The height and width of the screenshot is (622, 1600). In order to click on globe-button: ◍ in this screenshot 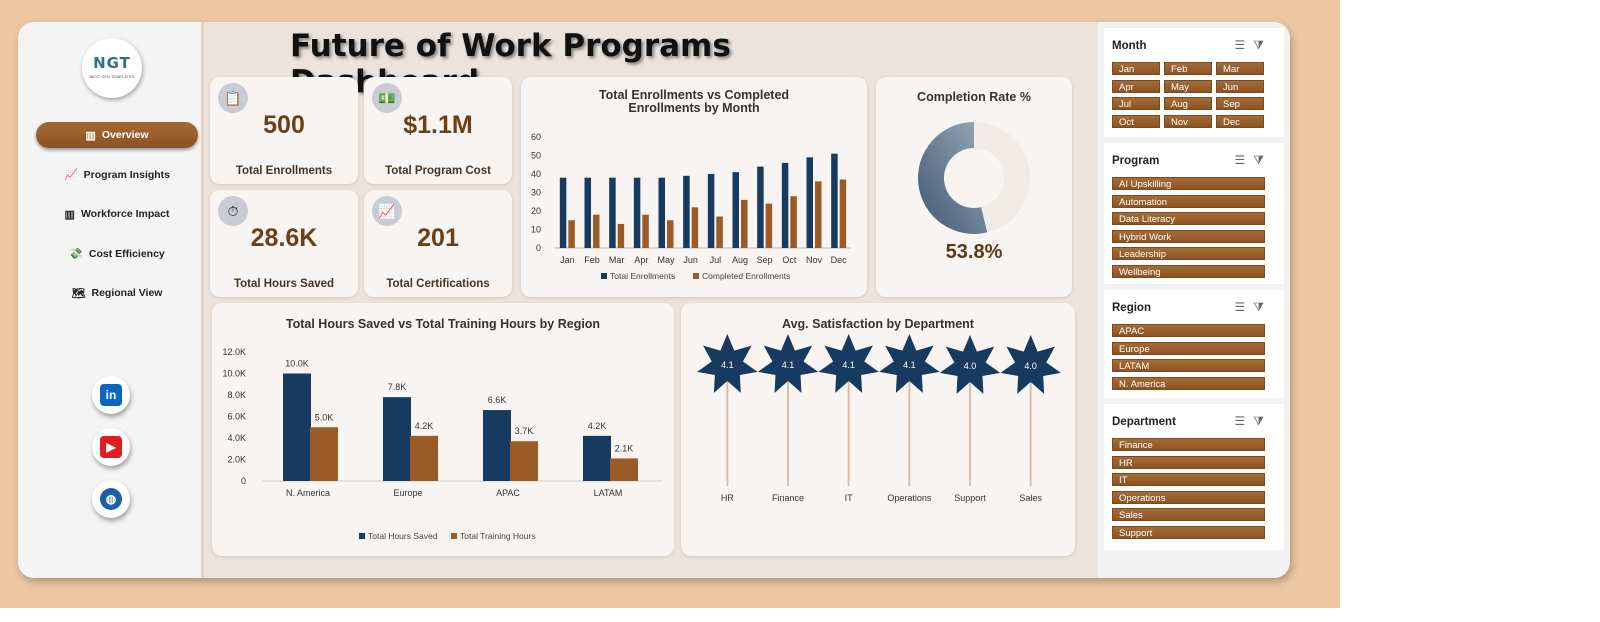, I will do `click(111, 499)`.